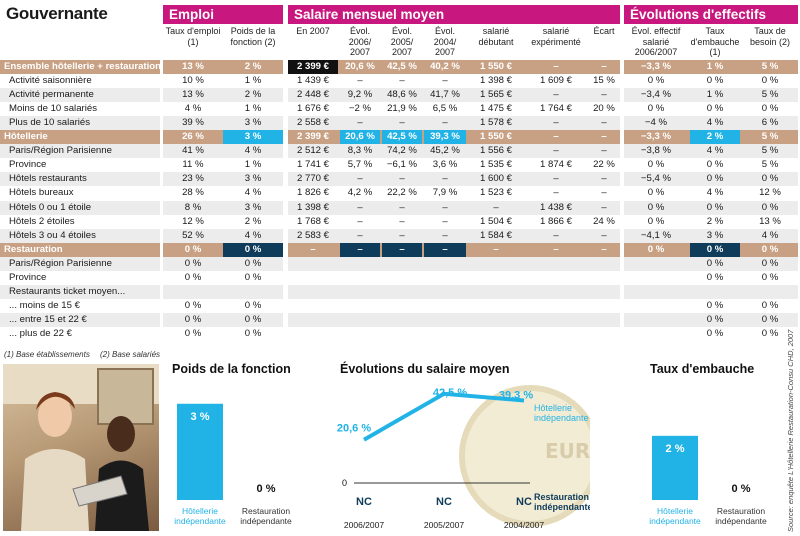 The height and width of the screenshot is (536, 800). Describe the element at coordinates (770, 137) in the screenshot. I see `table-cell: 5 %` at that location.